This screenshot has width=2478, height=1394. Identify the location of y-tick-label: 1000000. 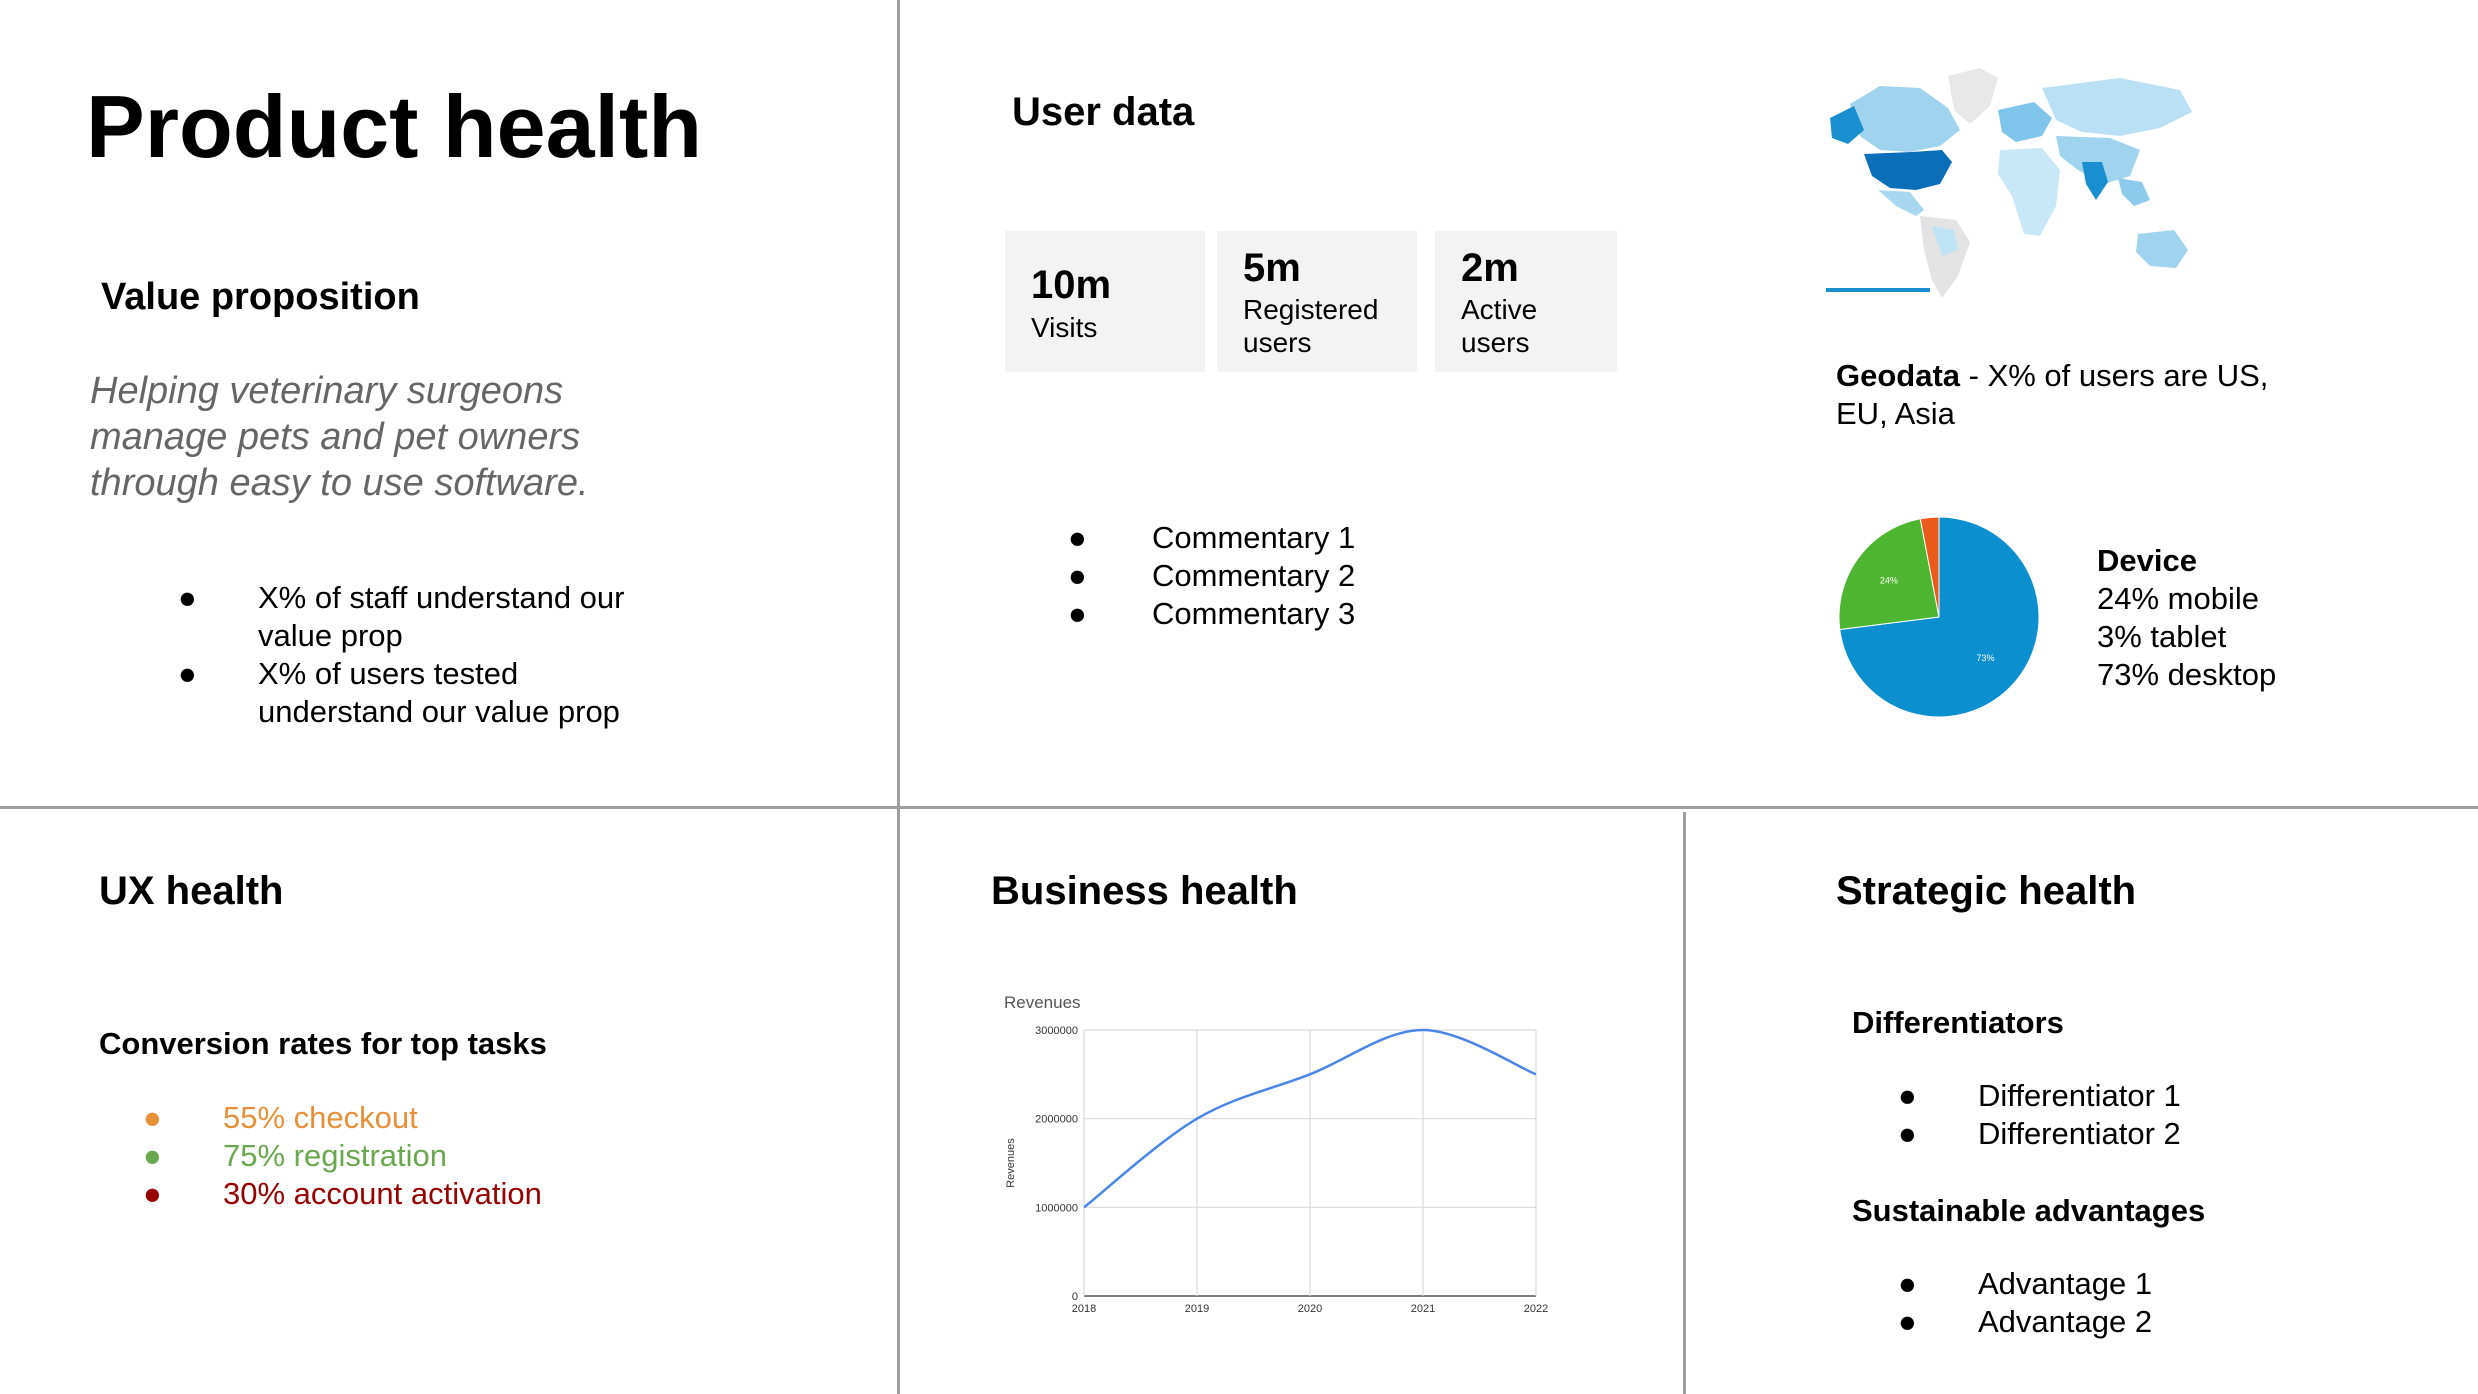
(1056, 1208).